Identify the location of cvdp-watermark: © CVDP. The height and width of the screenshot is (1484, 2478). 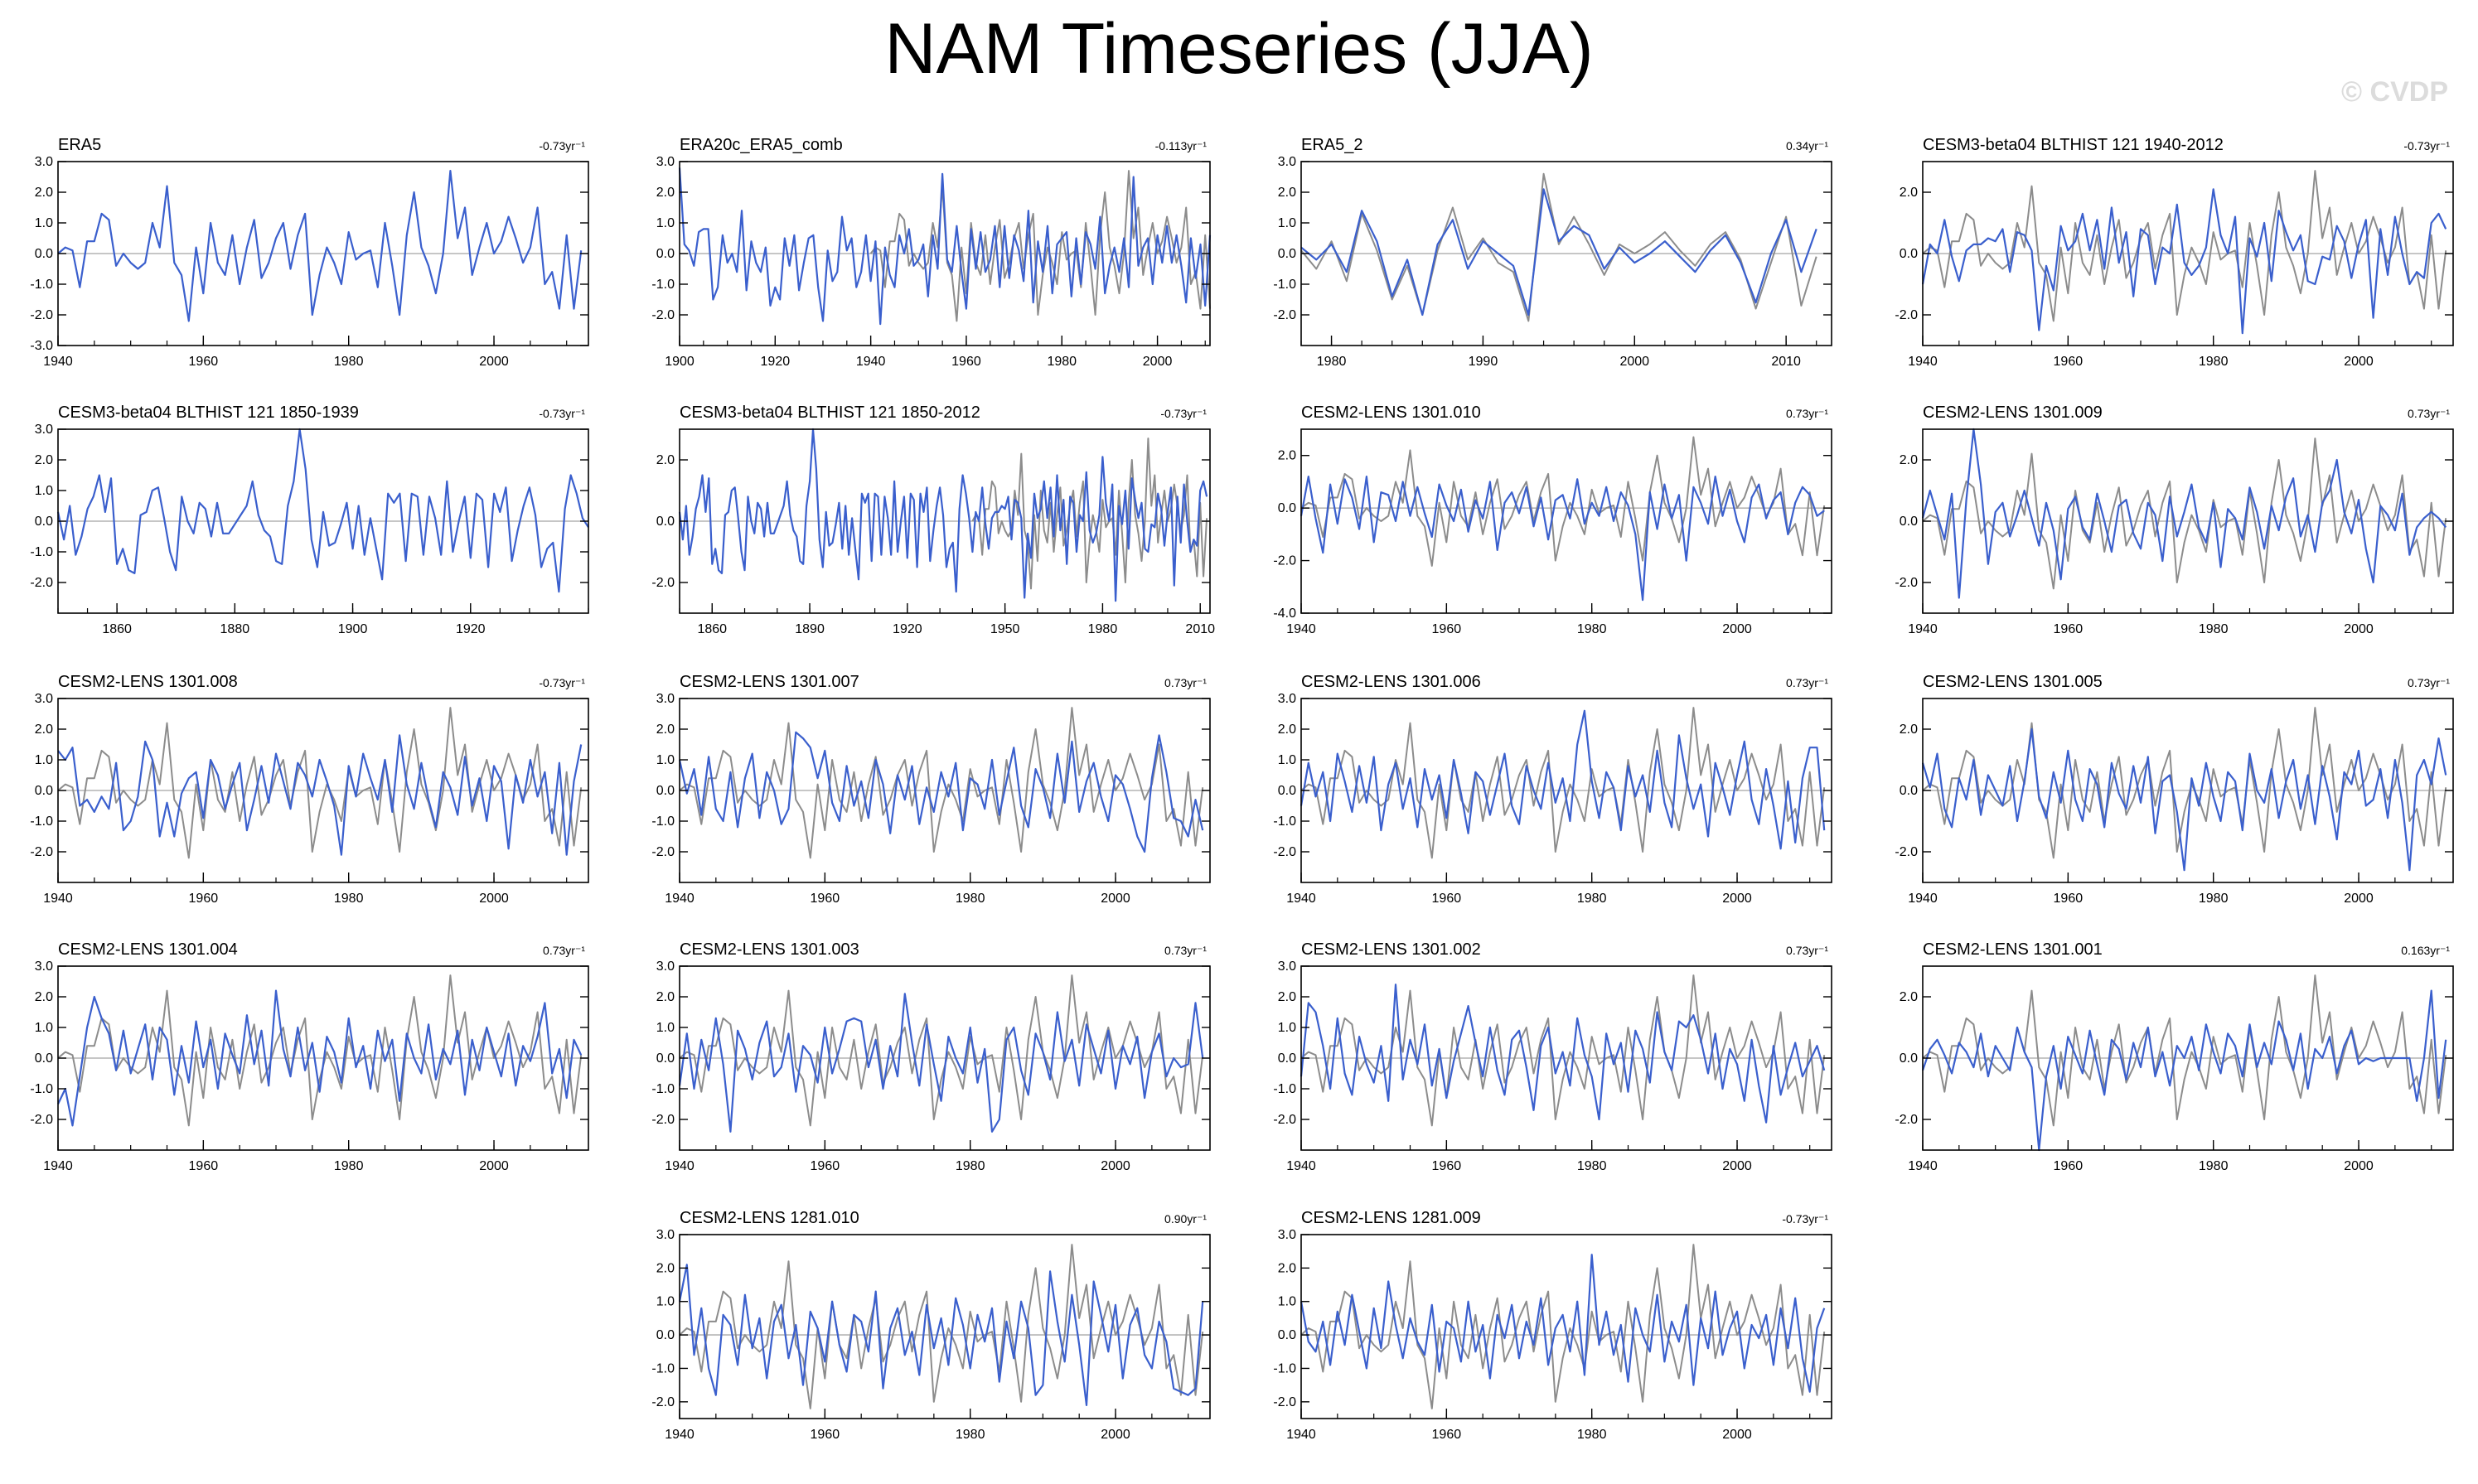
(2394, 92).